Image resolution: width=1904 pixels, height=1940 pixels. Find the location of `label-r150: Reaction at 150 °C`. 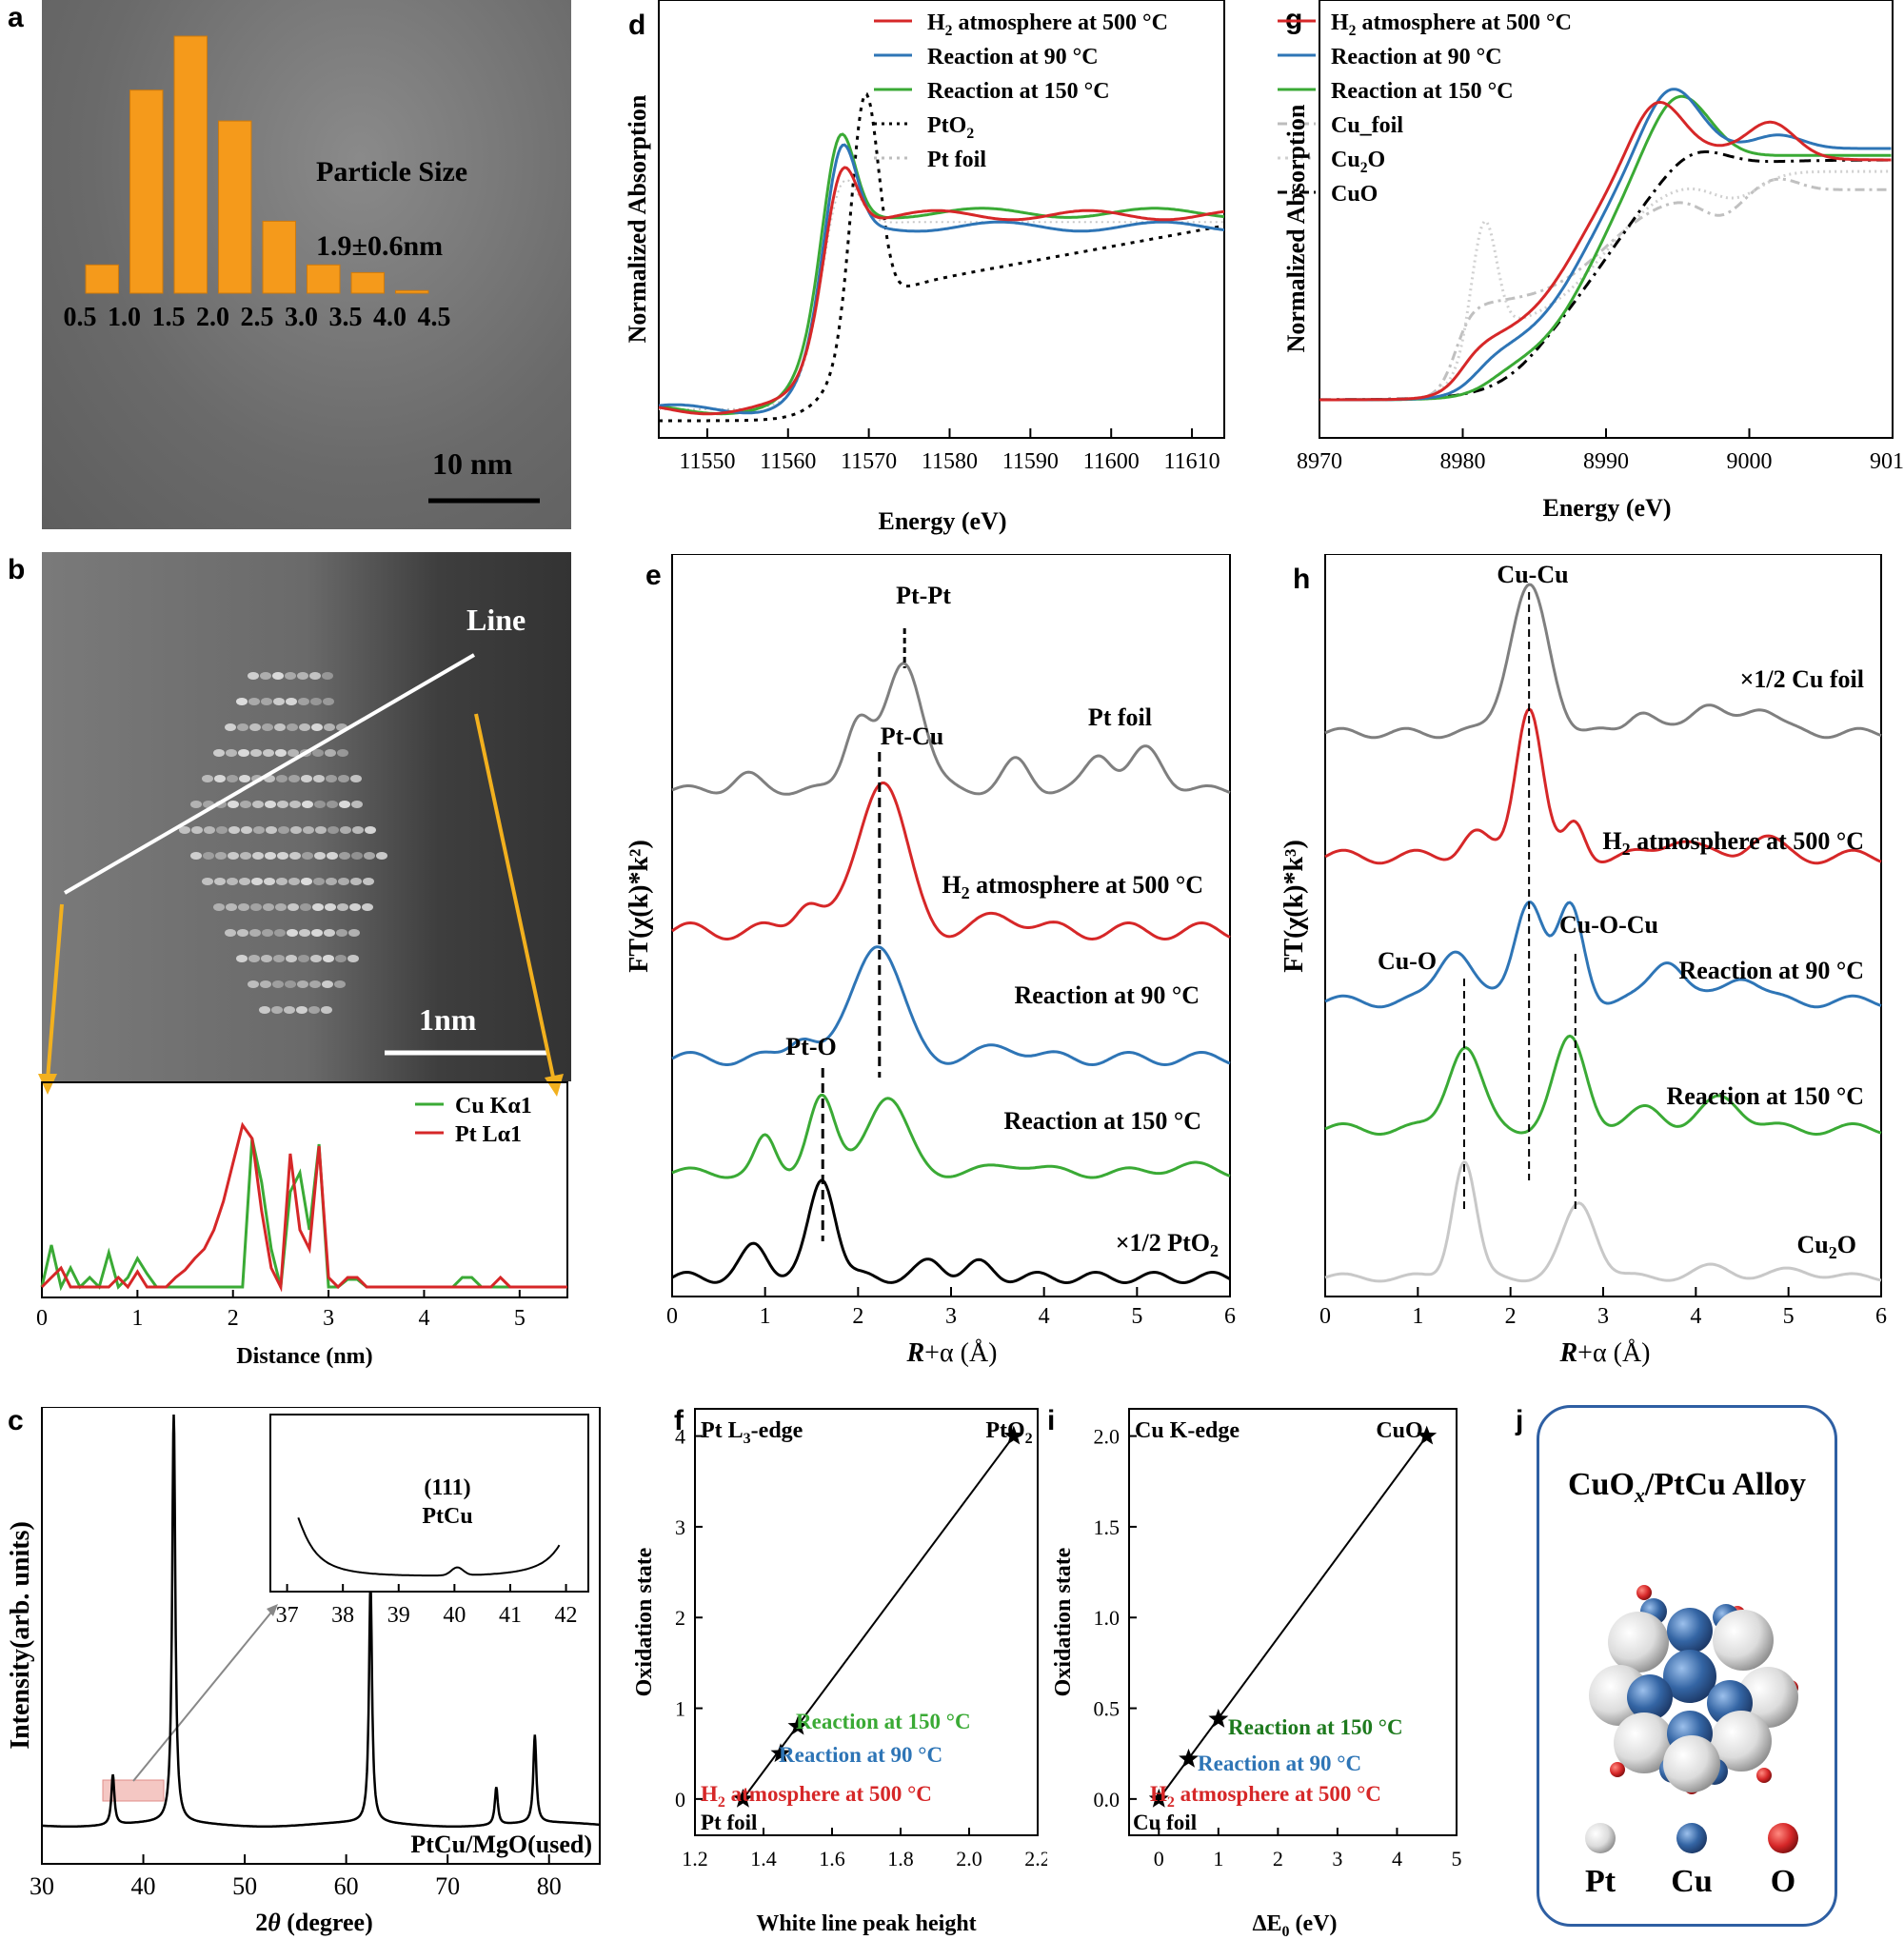

label-r150: Reaction at 150 °C is located at coordinates (1102, 1121).